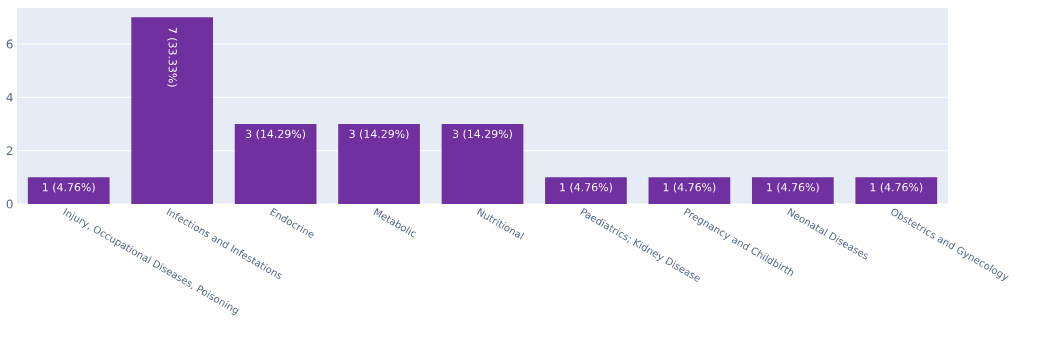 This screenshot has height=356, width=1053. What do you see at coordinates (9, 204) in the screenshot?
I see `y-tick-label: 0` at bounding box center [9, 204].